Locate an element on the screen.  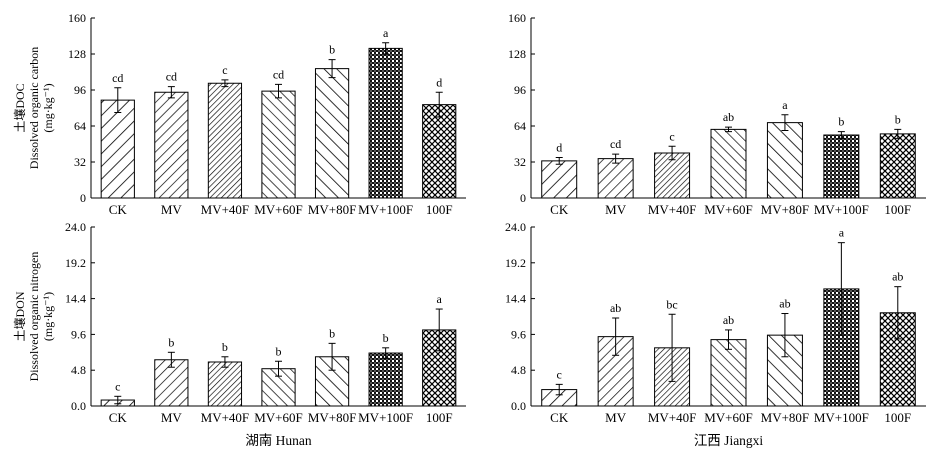
significance-letter: bc is located at coordinates (671, 304).